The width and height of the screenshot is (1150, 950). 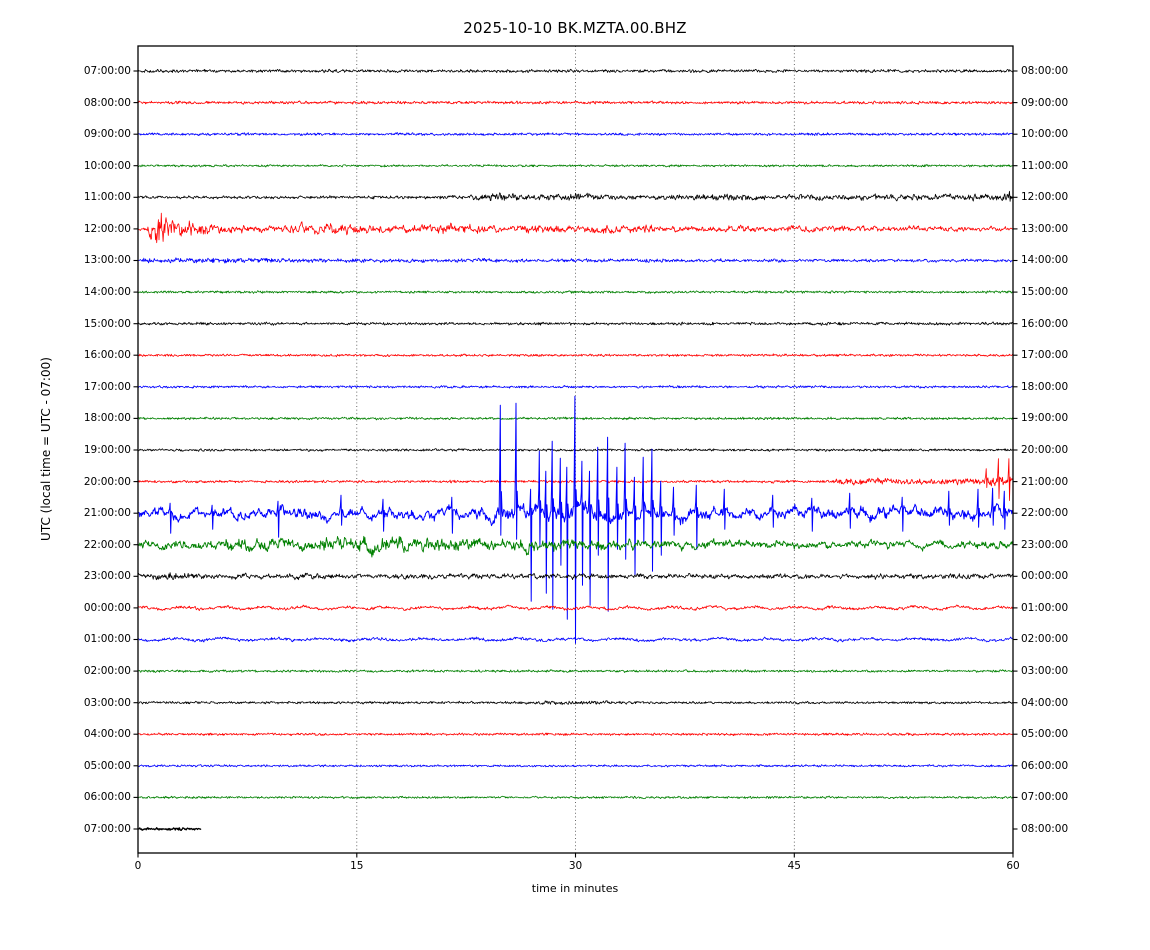 I want to click on right-time-label: 13:00:00, so click(x=1045, y=228).